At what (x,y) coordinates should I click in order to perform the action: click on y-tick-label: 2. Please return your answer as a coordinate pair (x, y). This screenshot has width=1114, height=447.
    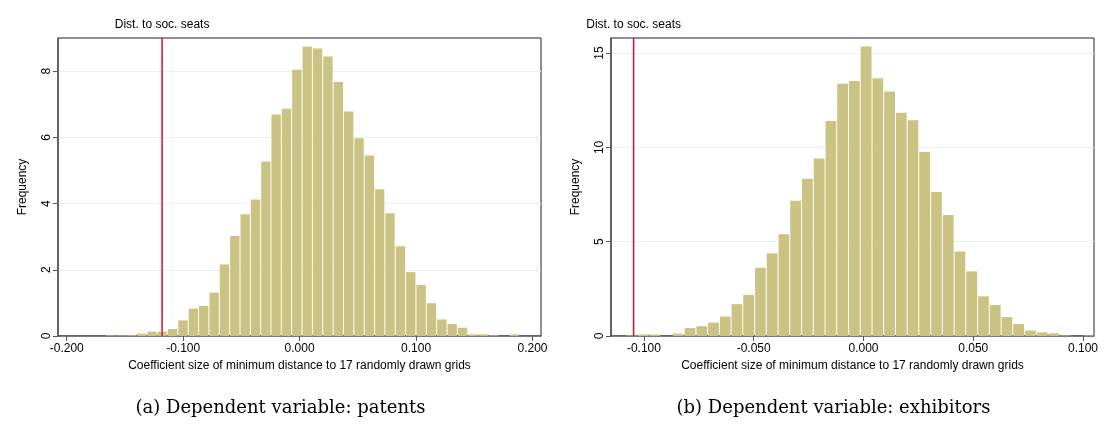
    Looking at the image, I should click on (46, 270).